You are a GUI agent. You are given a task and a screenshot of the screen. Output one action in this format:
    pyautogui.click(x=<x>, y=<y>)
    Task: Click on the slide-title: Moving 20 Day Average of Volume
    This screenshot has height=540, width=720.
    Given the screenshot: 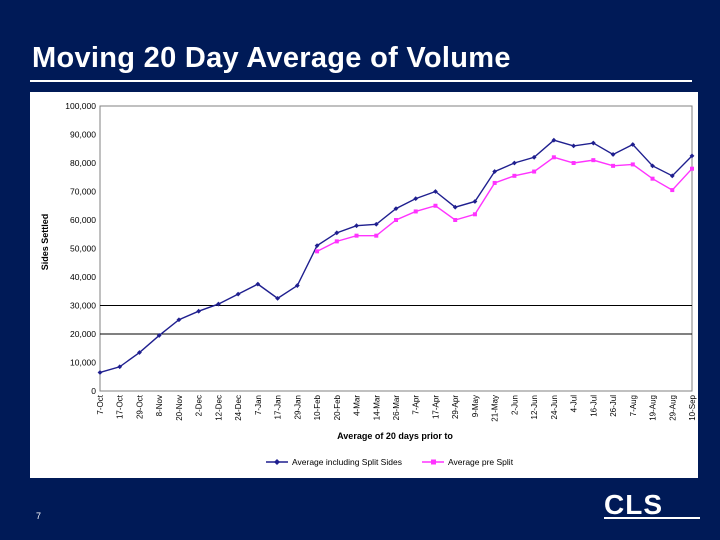 What is the action you would take?
    pyautogui.click(x=271, y=58)
    